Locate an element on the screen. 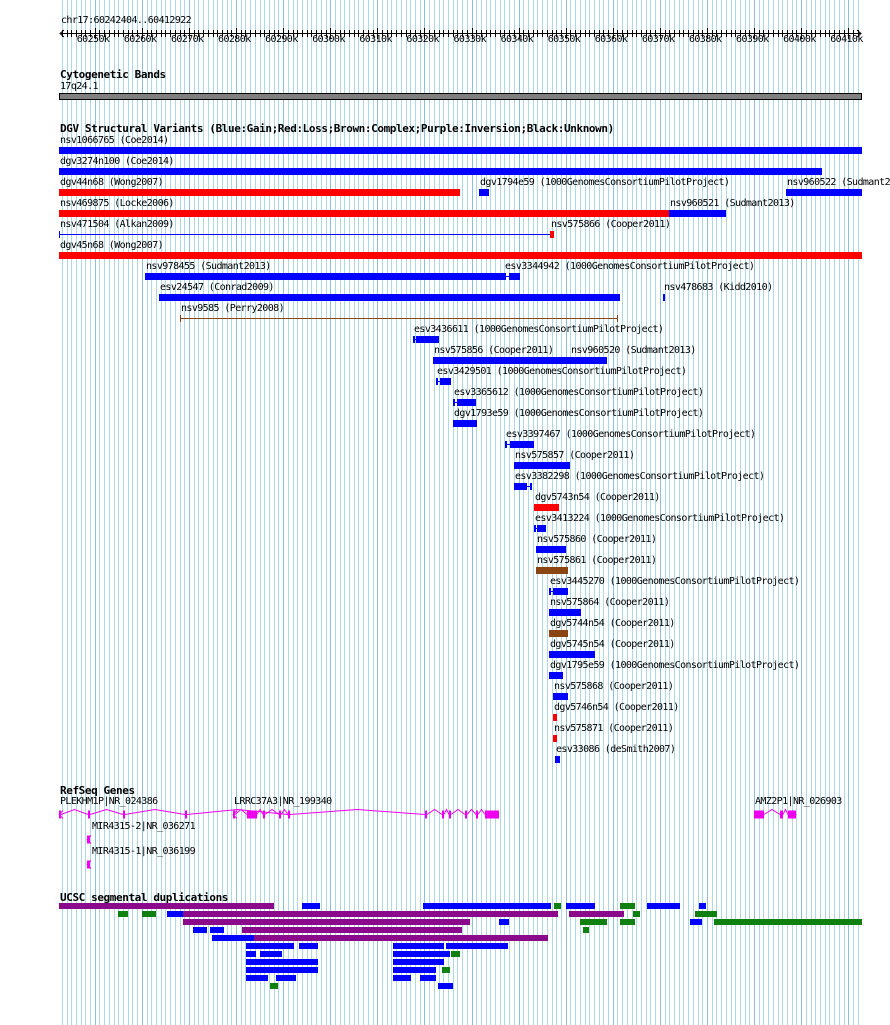  variant-label: dgv3274n100 (Coe2014) is located at coordinates (117, 161).